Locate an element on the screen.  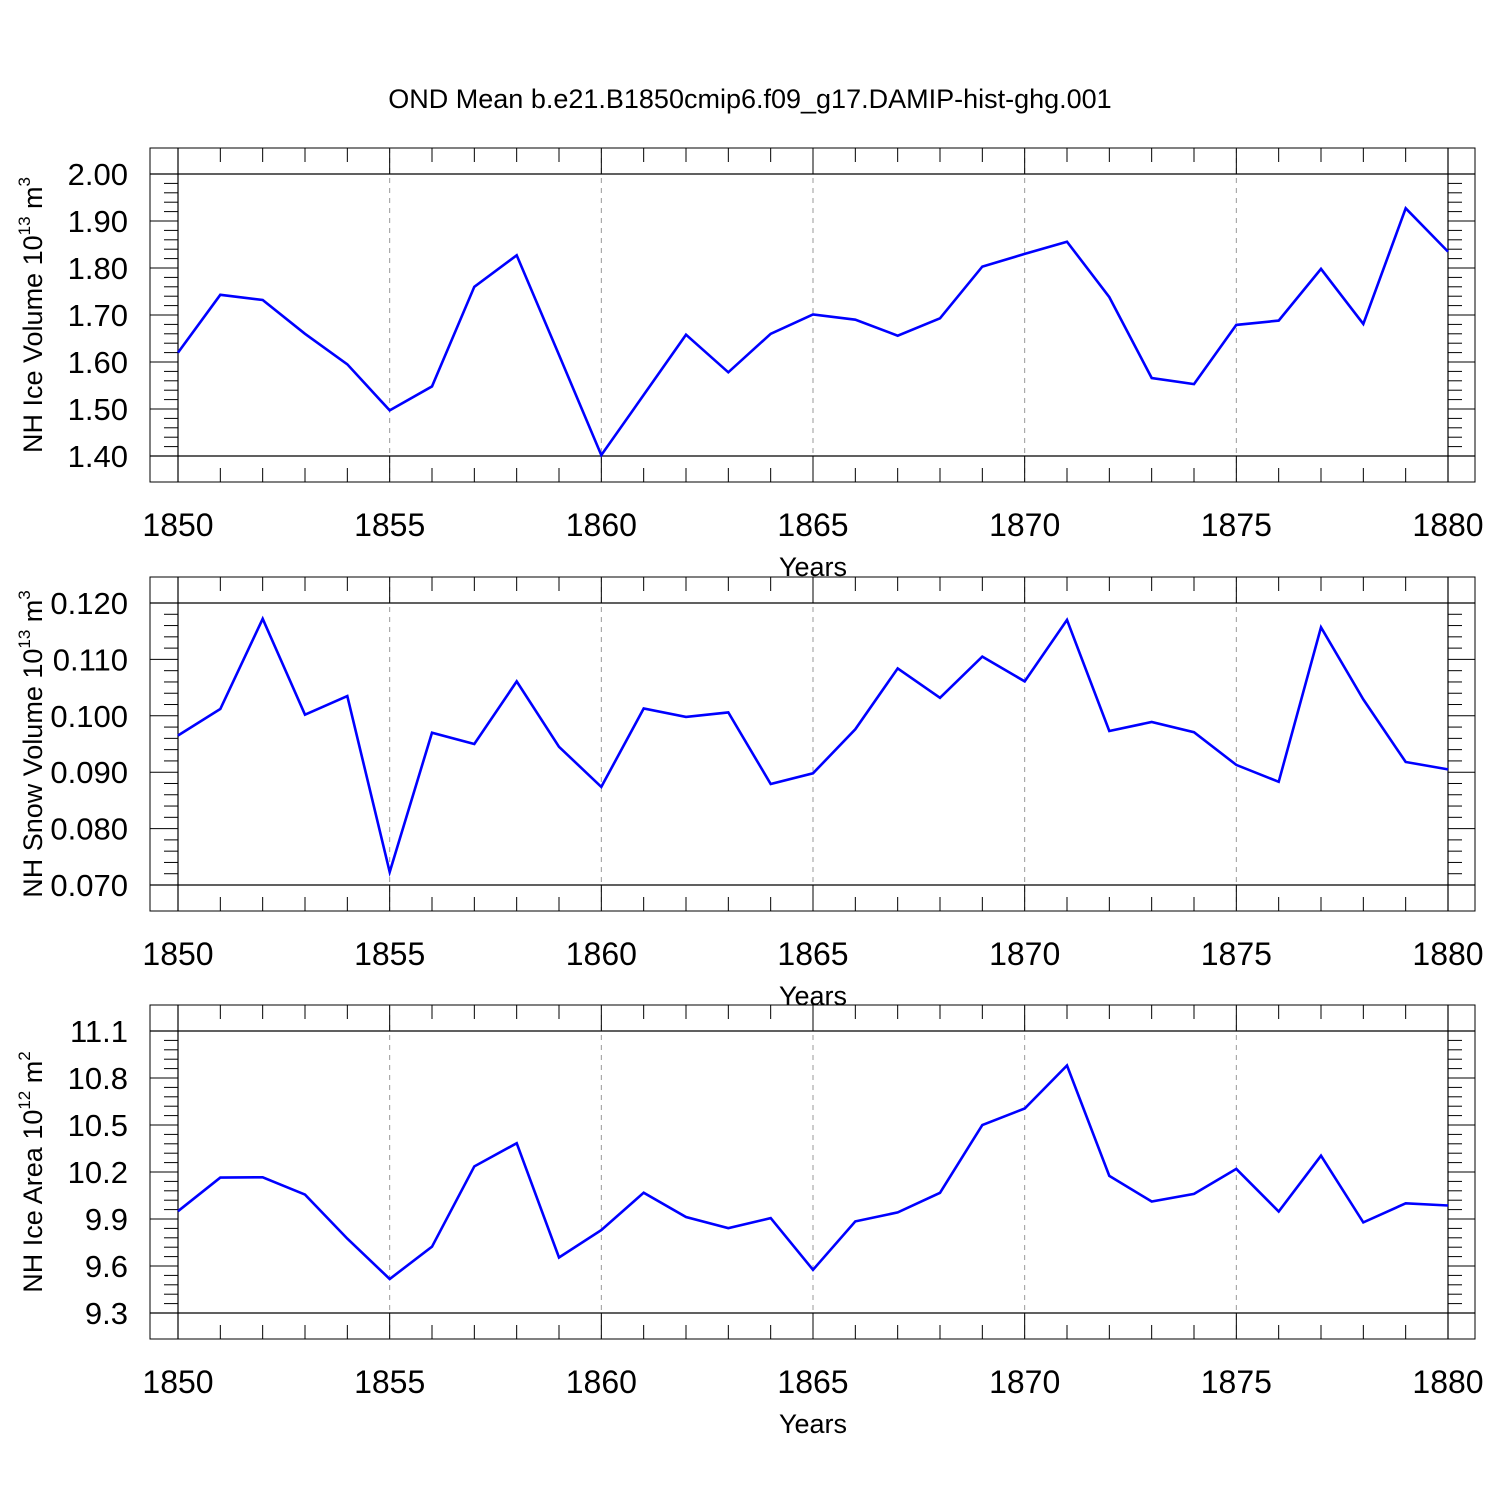
y-tick-label: 0.070 is located at coordinates (89, 885).